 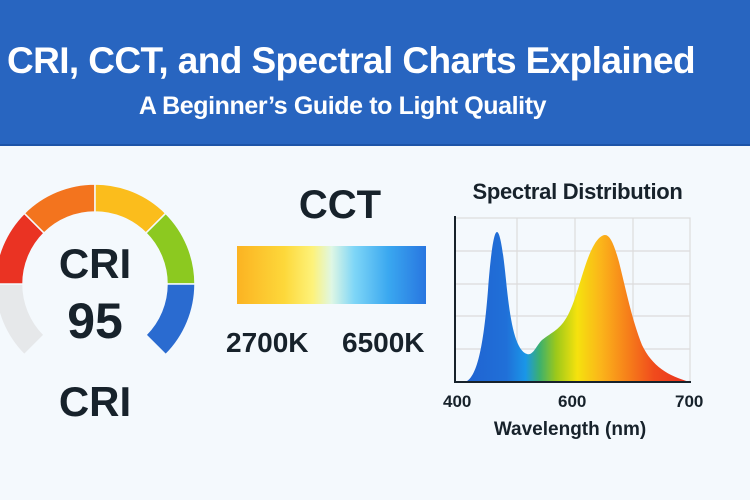 I want to click on x-tick-700: 700, so click(x=689, y=401).